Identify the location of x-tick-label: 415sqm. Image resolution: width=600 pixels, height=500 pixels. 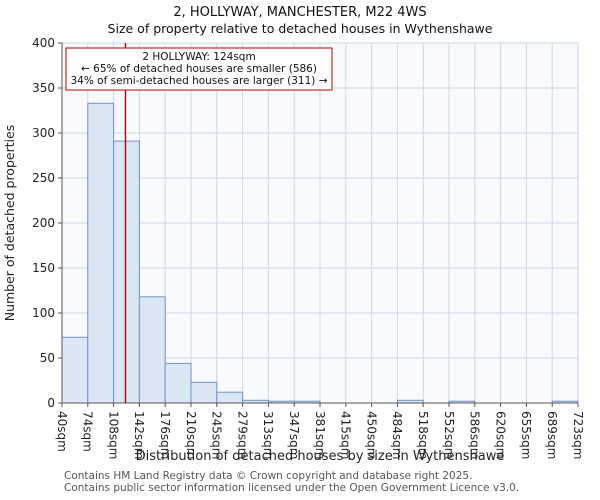
(346, 435).